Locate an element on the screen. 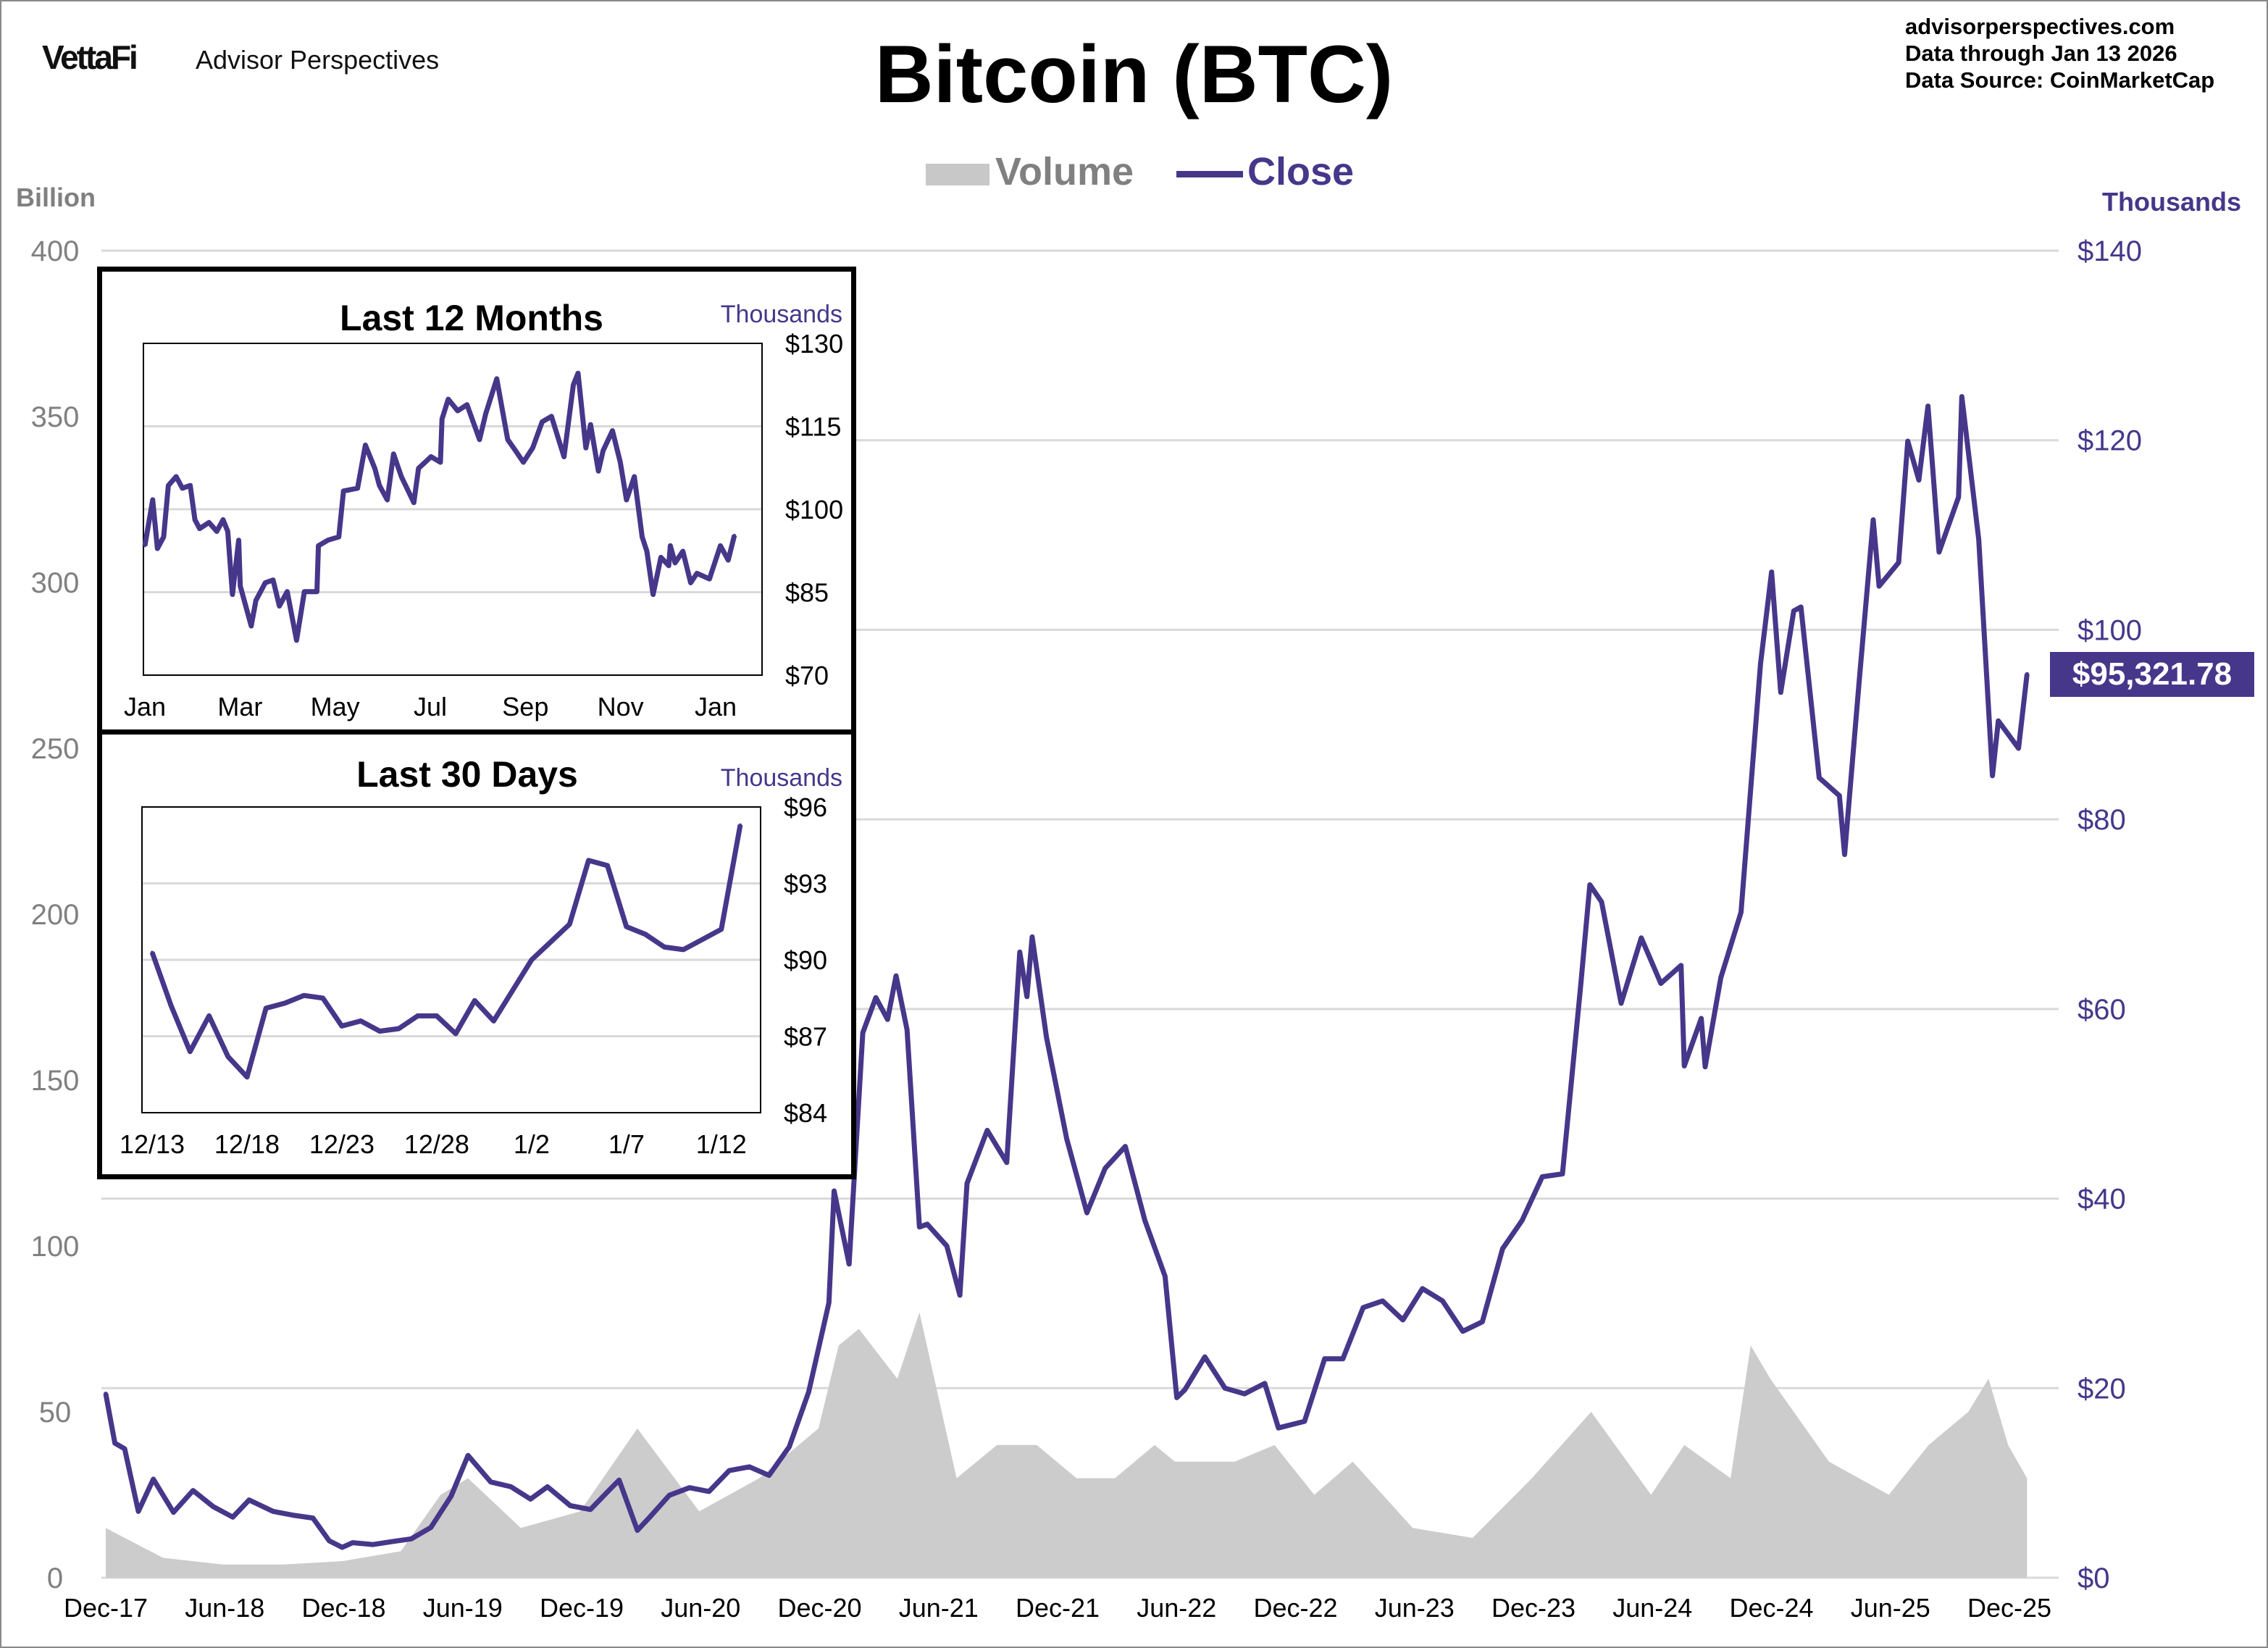  inset-30d-plot-frame is located at coordinates (451, 959).